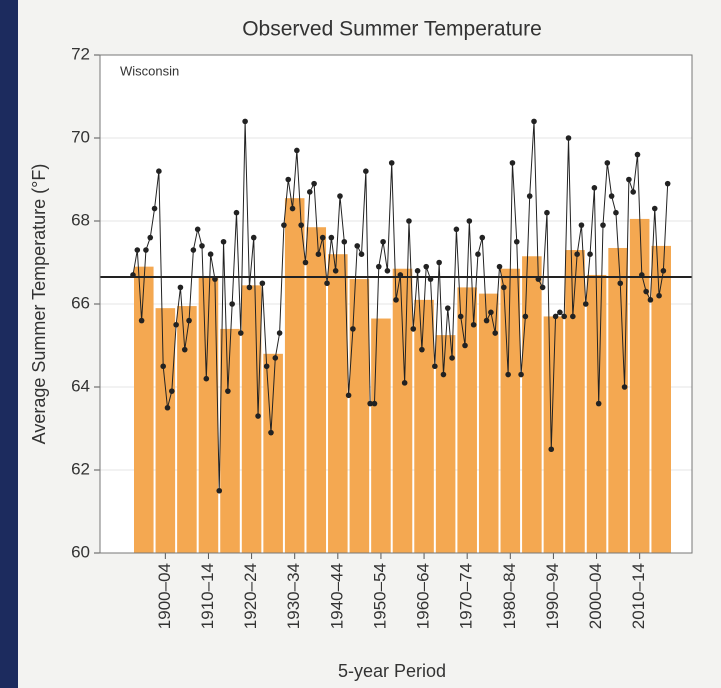 The height and width of the screenshot is (688, 721). I want to click on y-tick-label: 68, so click(80, 219).